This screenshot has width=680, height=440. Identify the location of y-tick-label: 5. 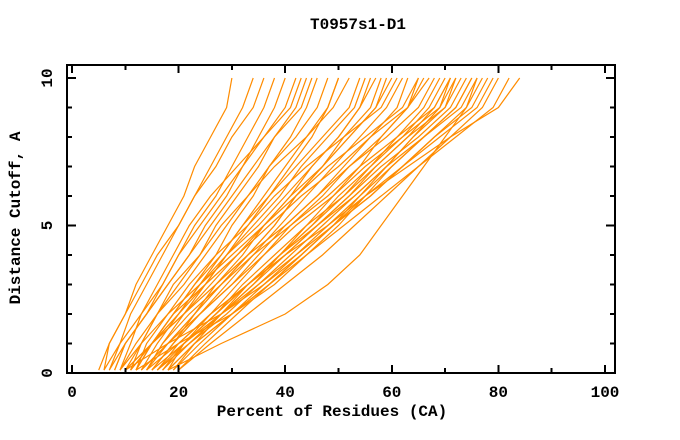
(48, 226).